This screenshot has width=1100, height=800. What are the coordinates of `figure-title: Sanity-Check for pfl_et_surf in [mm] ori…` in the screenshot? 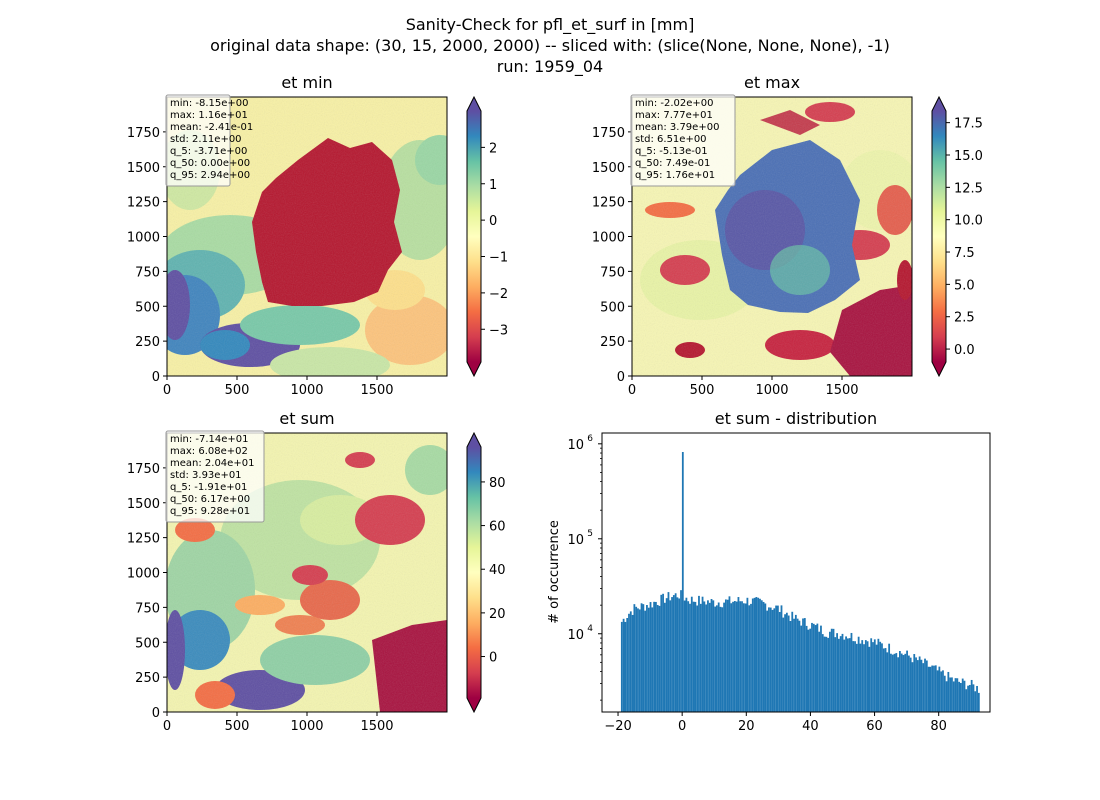 It's located at (550, 46).